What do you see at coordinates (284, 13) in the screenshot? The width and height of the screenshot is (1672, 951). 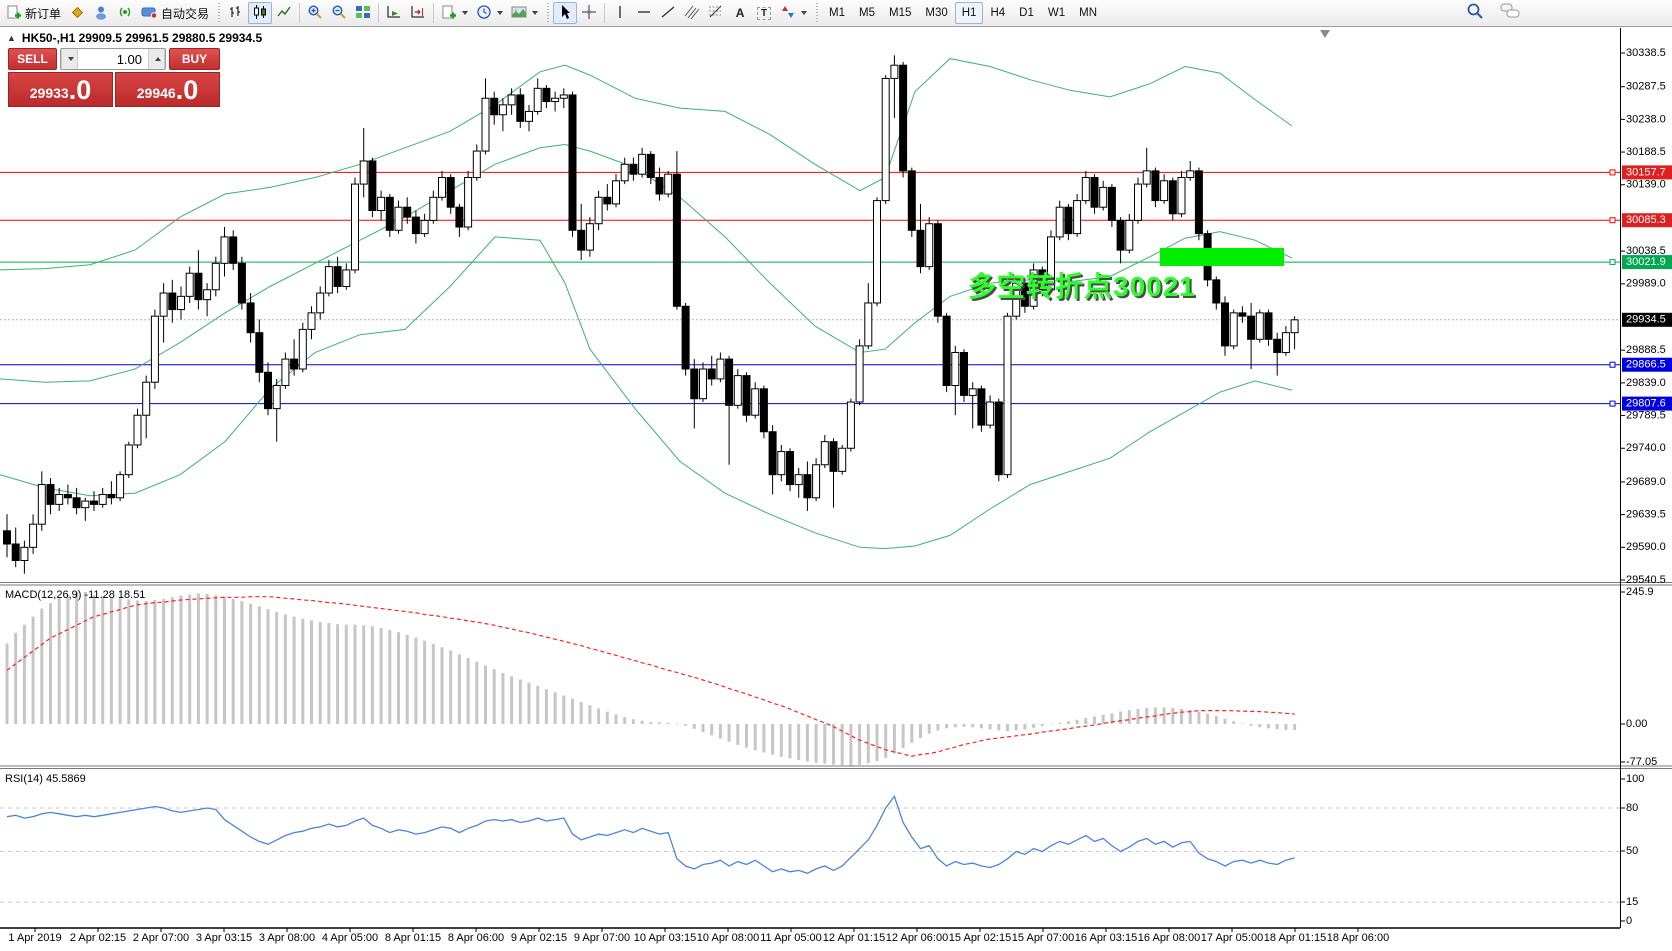 I see `line-chart-button` at bounding box center [284, 13].